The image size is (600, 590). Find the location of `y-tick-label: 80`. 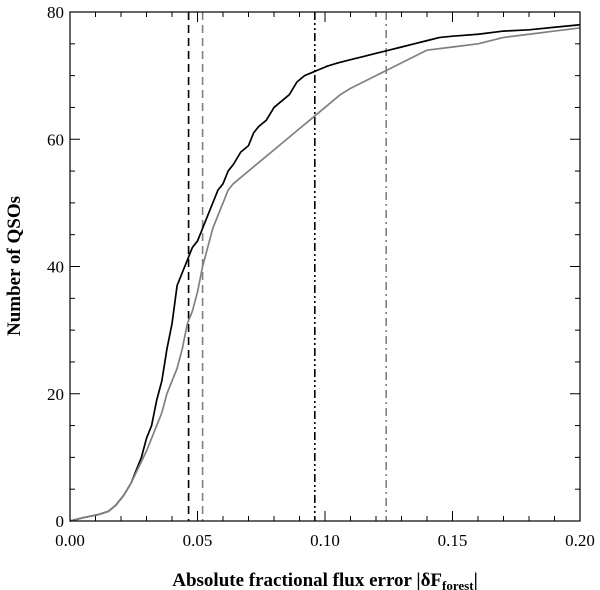

y-tick-label: 80 is located at coordinates (55, 12).